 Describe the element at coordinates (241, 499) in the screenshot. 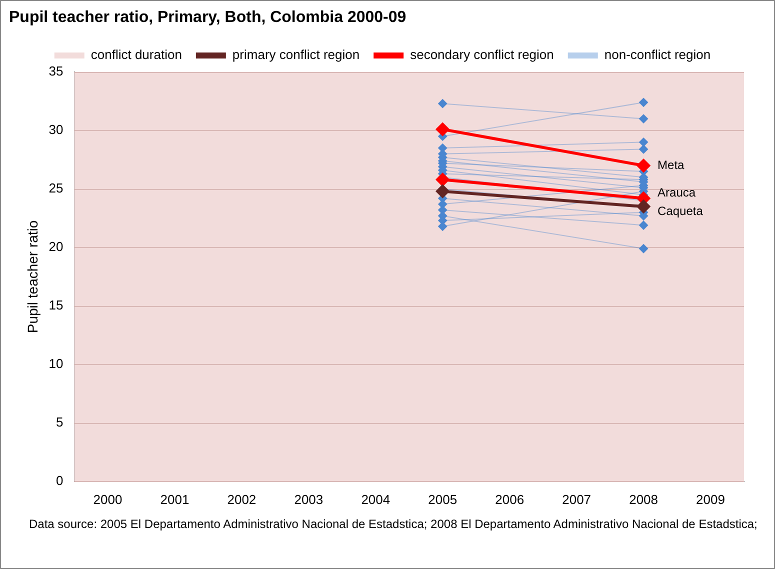

I see `x-tick-label: 2002` at that location.